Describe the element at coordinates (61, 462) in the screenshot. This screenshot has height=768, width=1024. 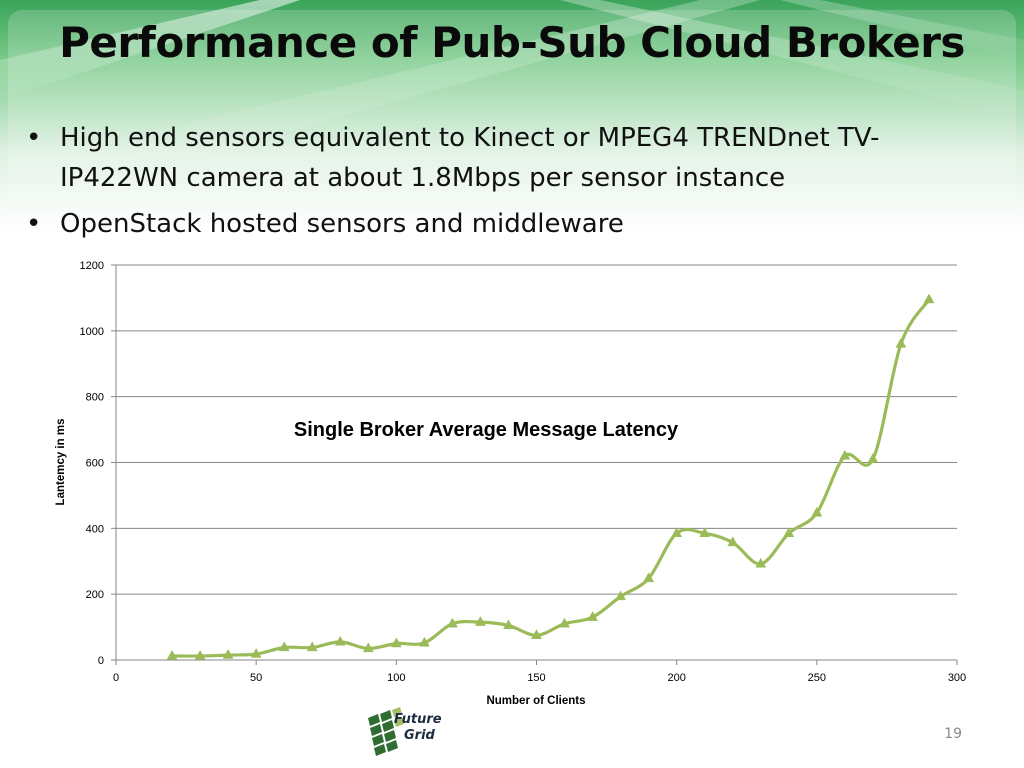
I see `y-axis-label: Lantemcy in ms` at that location.